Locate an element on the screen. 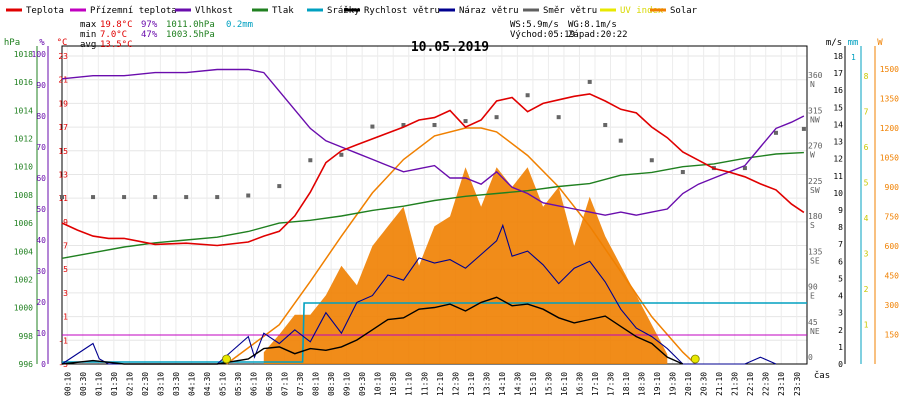 This screenshot has height=400, width=900. x-tick-label: 23:30 is located at coordinates (797, 384).